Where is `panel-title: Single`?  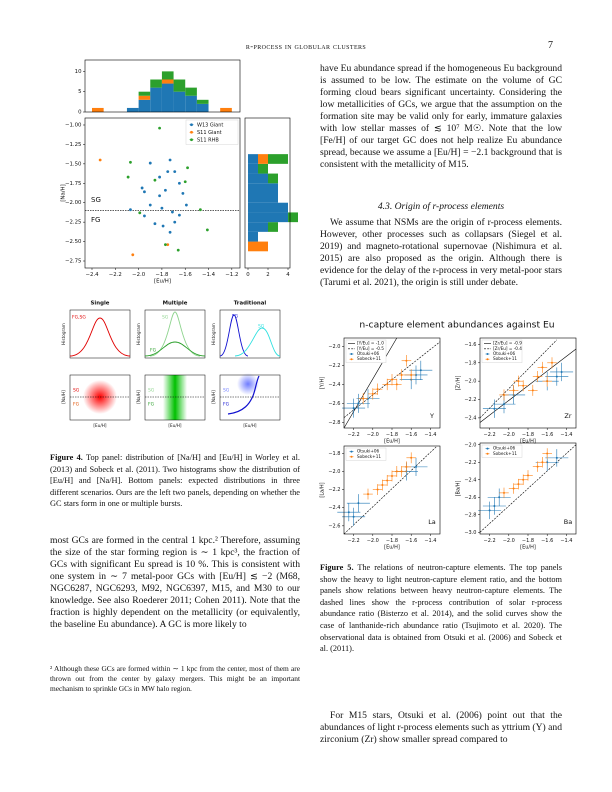 panel-title: Single is located at coordinates (100, 304).